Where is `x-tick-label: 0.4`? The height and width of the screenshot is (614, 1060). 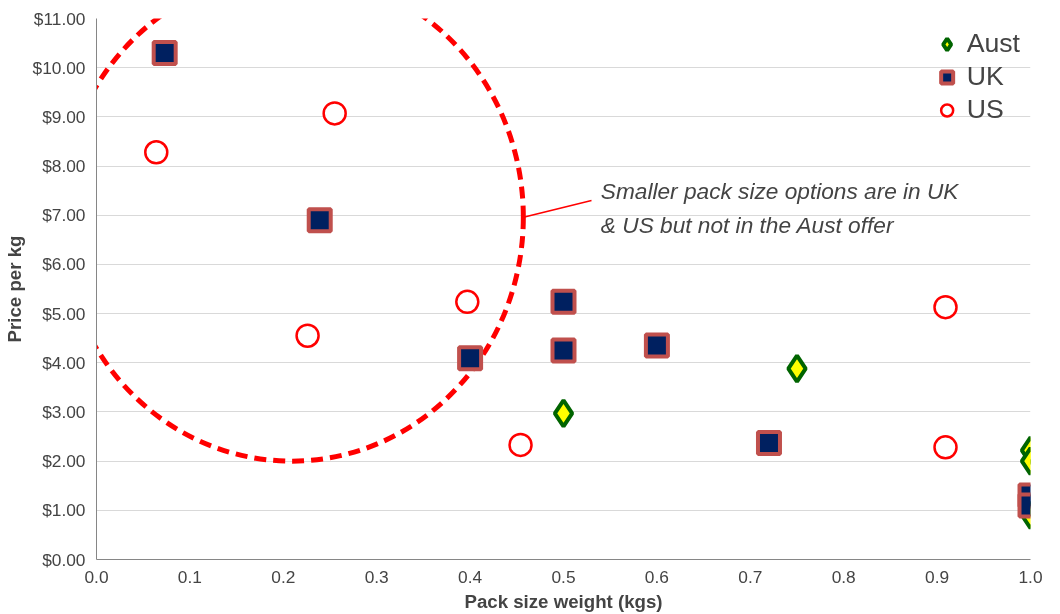
x-tick-label: 0.4 is located at coordinates (470, 576).